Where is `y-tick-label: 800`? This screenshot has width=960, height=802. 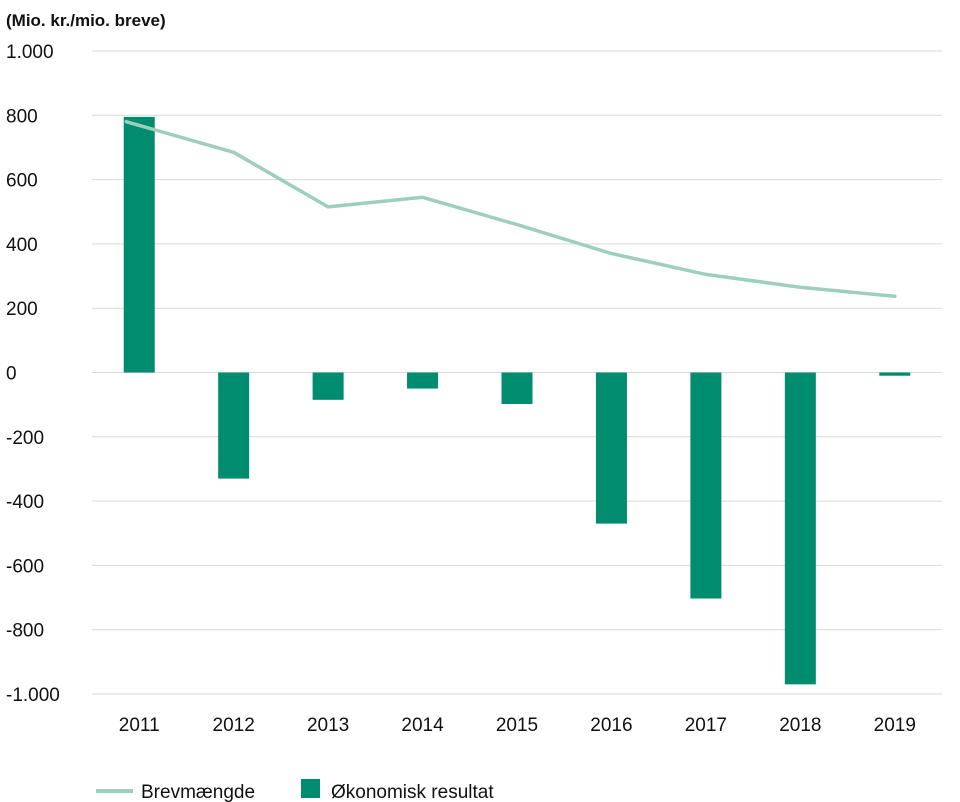 y-tick-label: 800 is located at coordinates (22, 116).